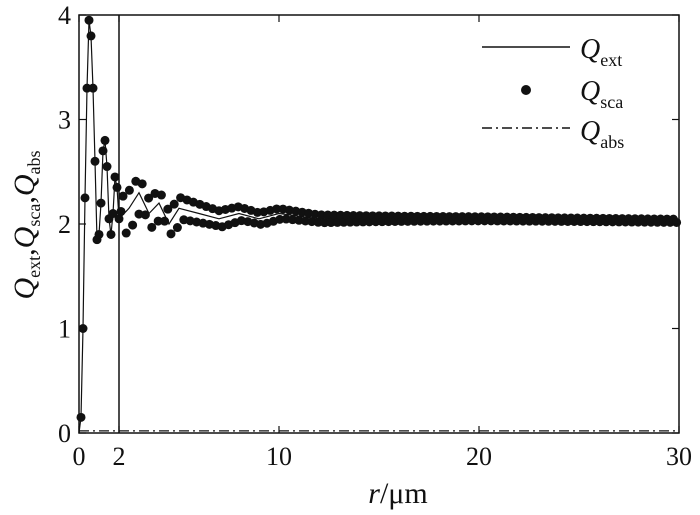 This screenshot has height=515, width=700. Describe the element at coordinates (64, 329) in the screenshot. I see `y-tick-label: 1` at that location.